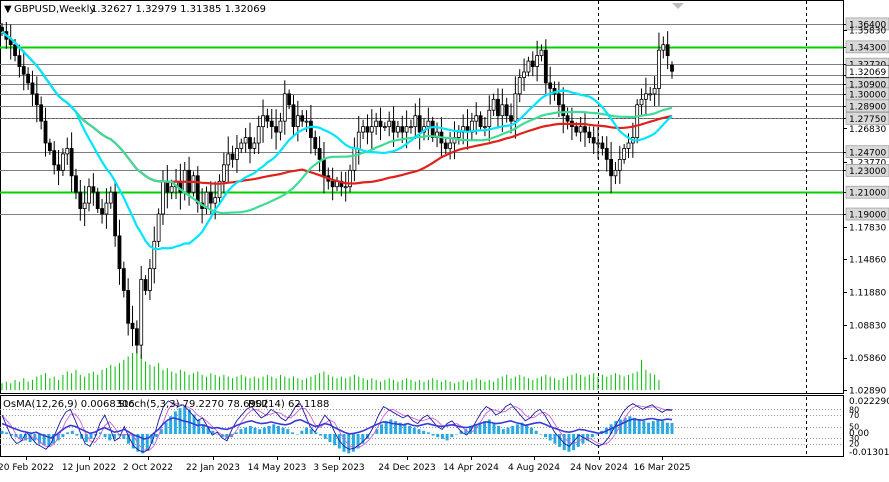 Image resolution: width=889 pixels, height=482 pixels. Describe the element at coordinates (69, 404) in the screenshot. I see `osma-label: OsMA(12,26,9) 0.0068306` at that location.